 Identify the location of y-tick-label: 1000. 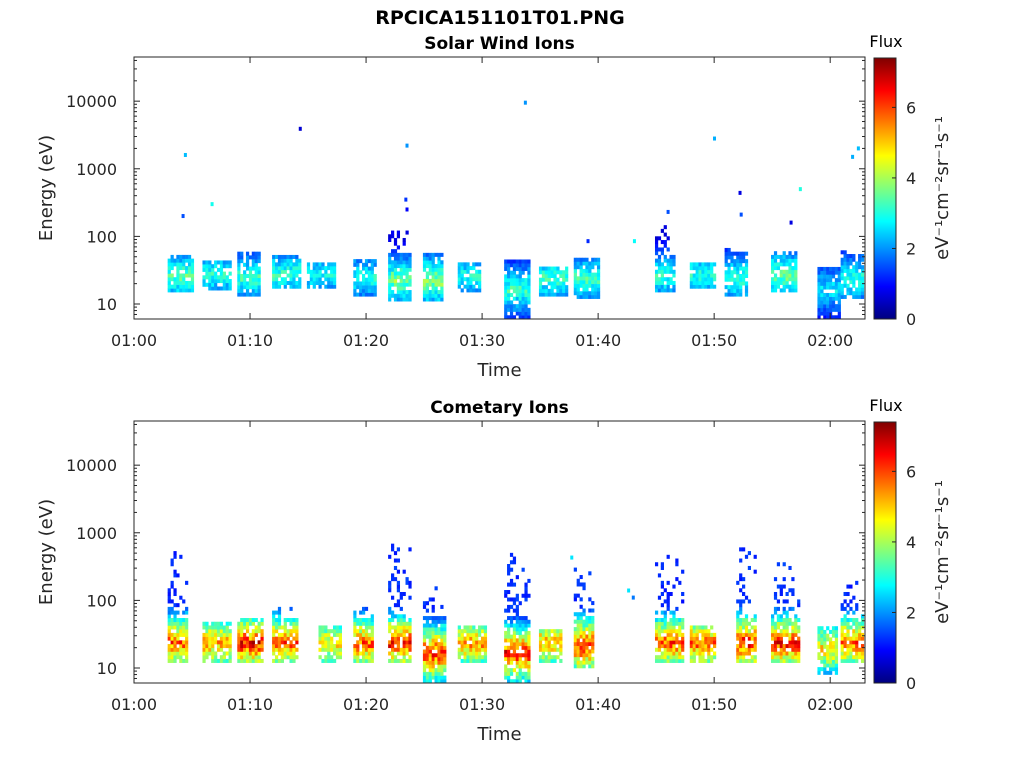
(96, 169).